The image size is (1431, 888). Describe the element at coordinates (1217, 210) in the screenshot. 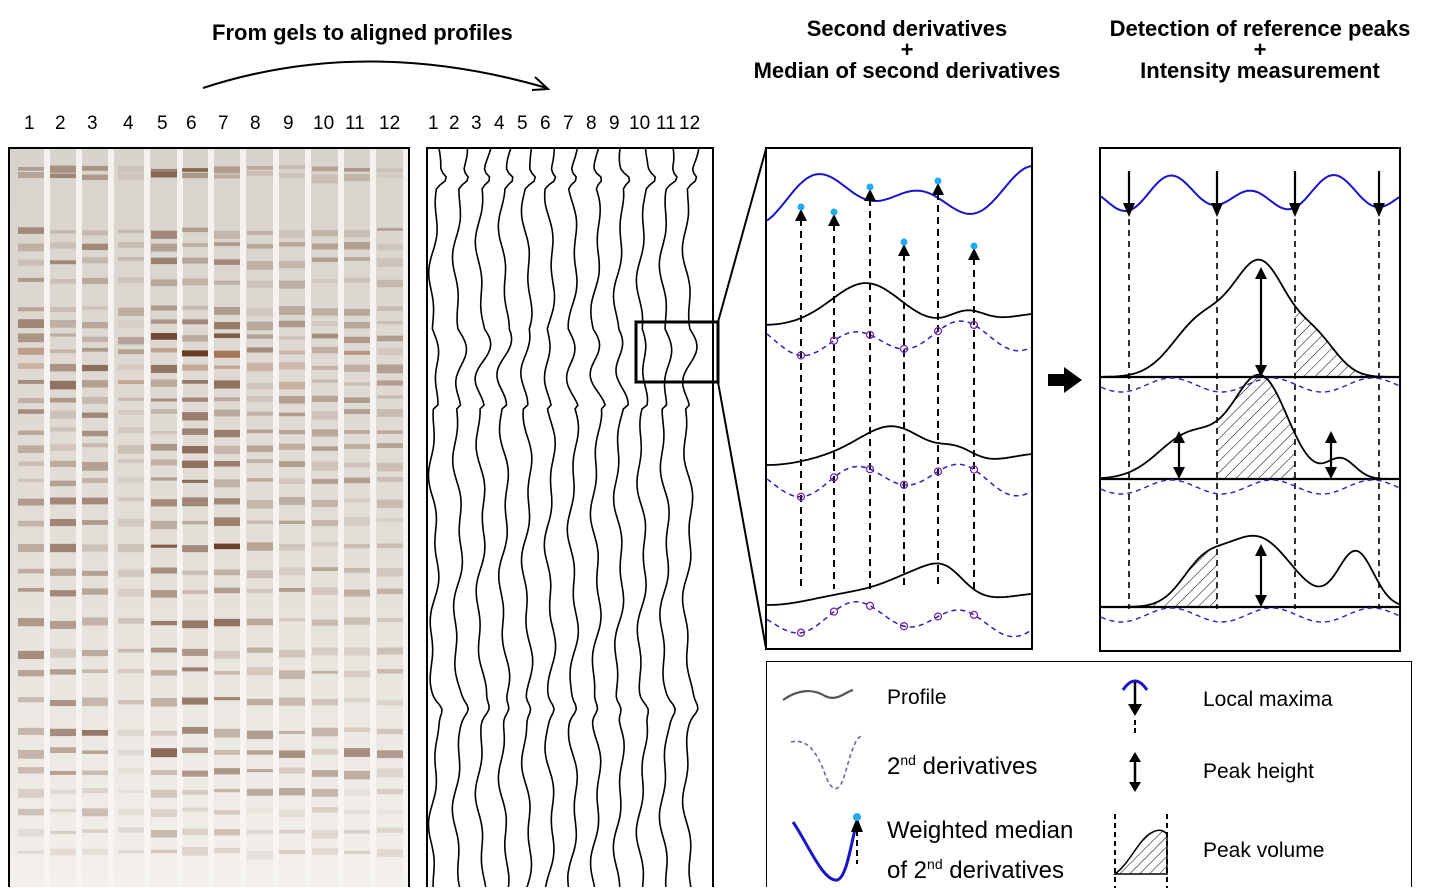

I see `arrow-down-icon` at that location.